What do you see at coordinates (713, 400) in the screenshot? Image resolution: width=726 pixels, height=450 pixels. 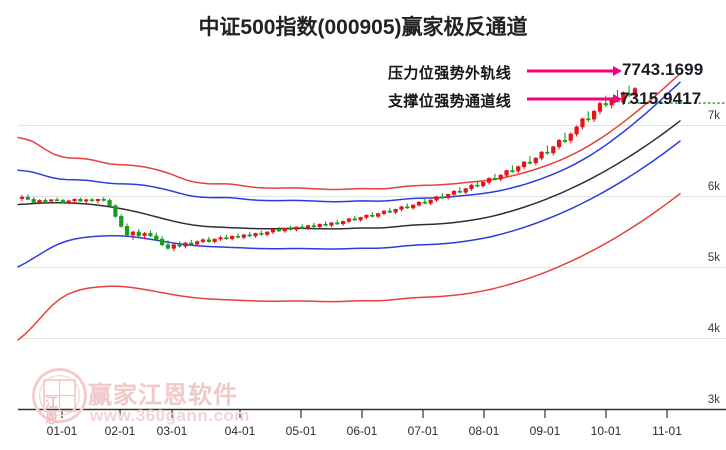 I see `ytick-label: 3k` at bounding box center [713, 400].